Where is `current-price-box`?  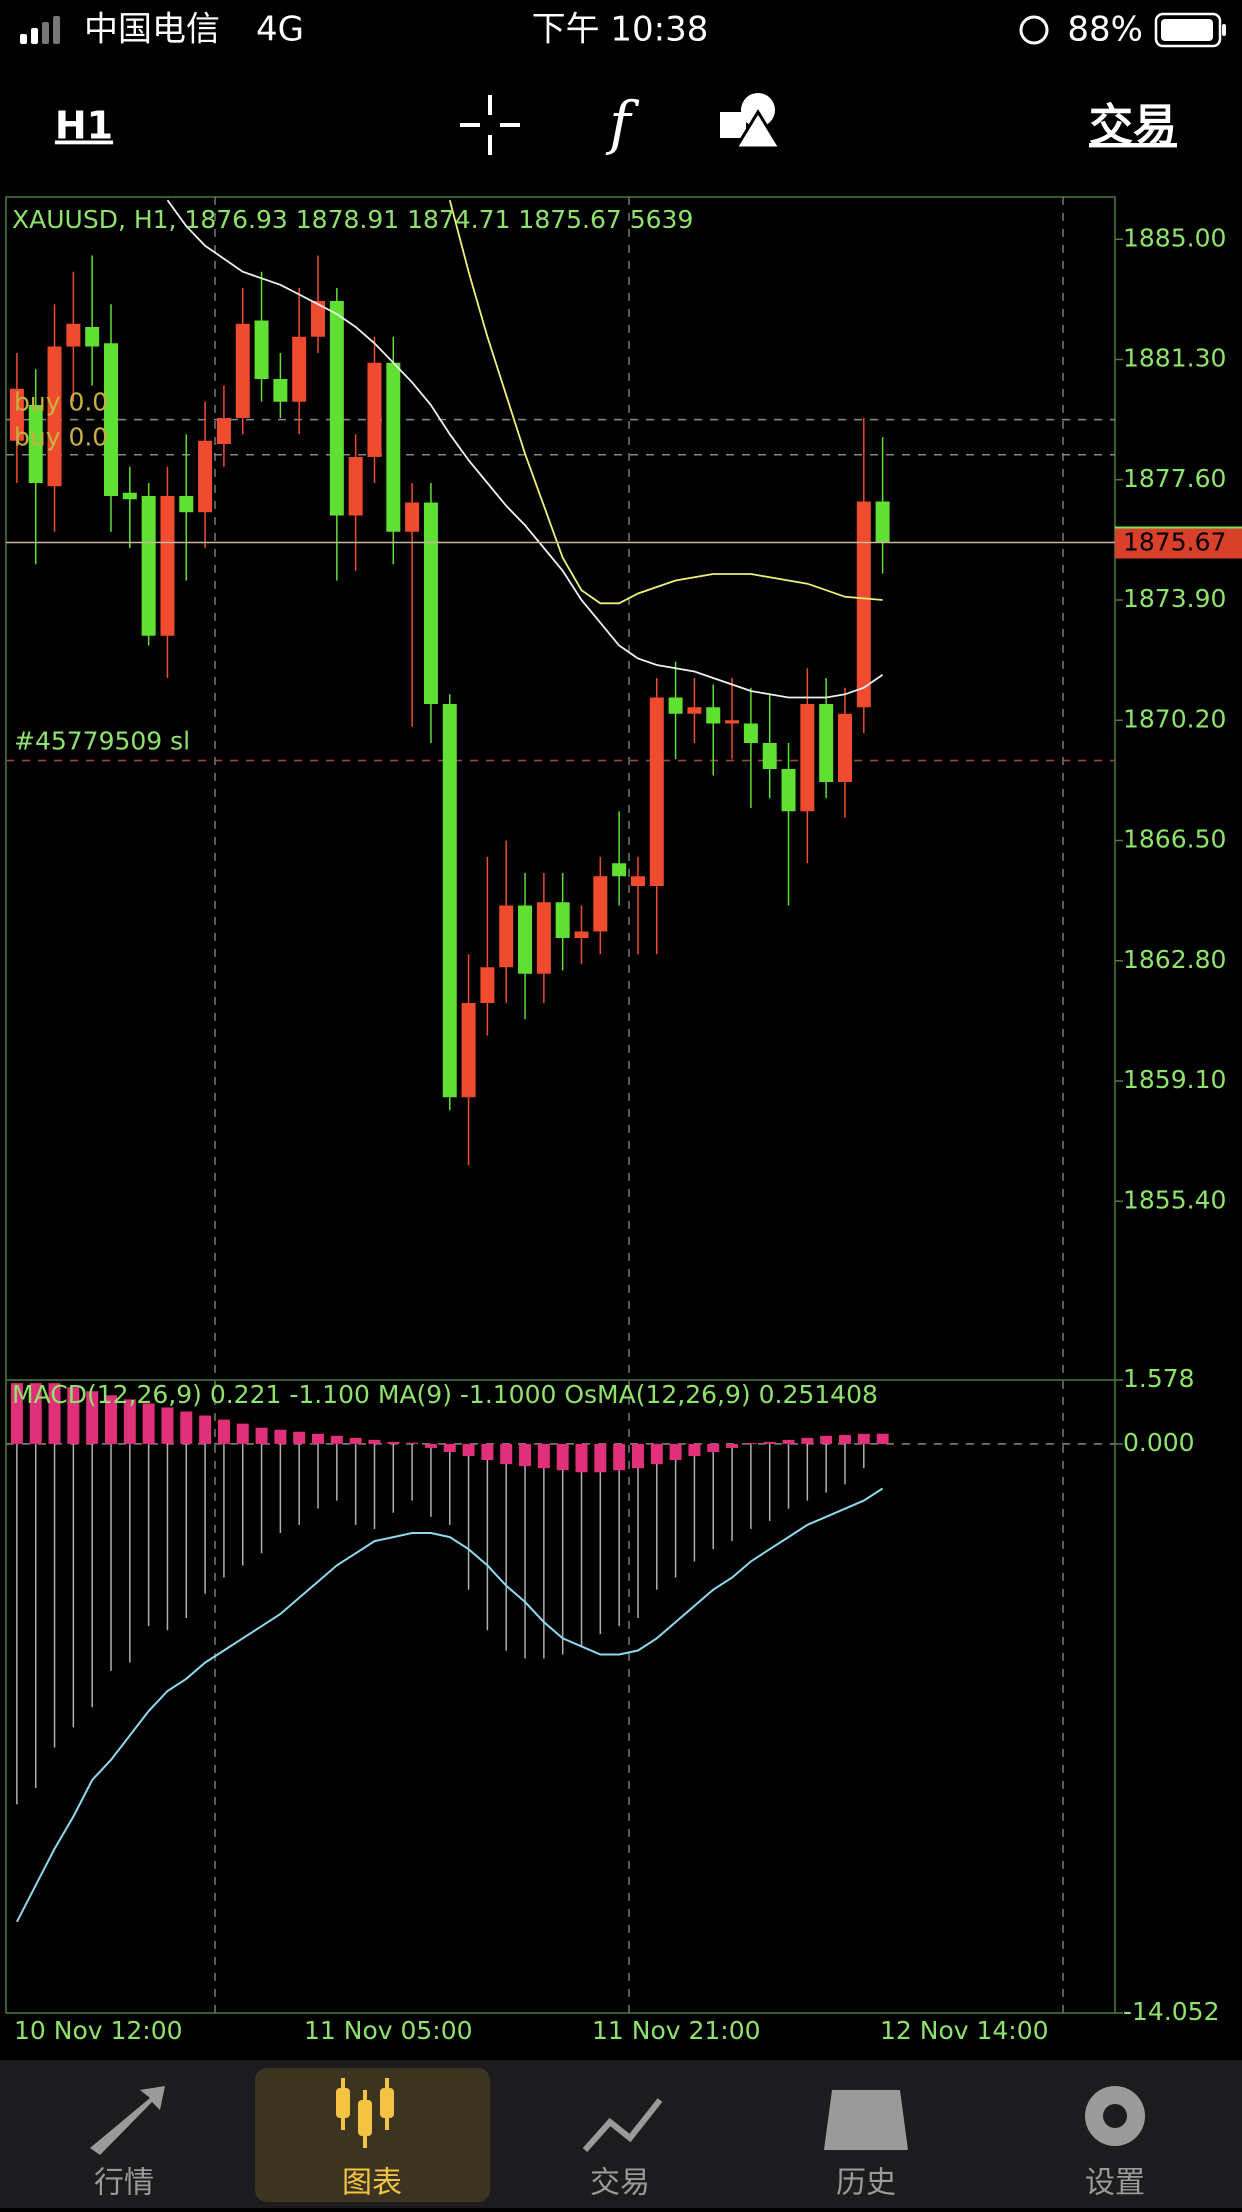 current-price-box is located at coordinates (1178, 542).